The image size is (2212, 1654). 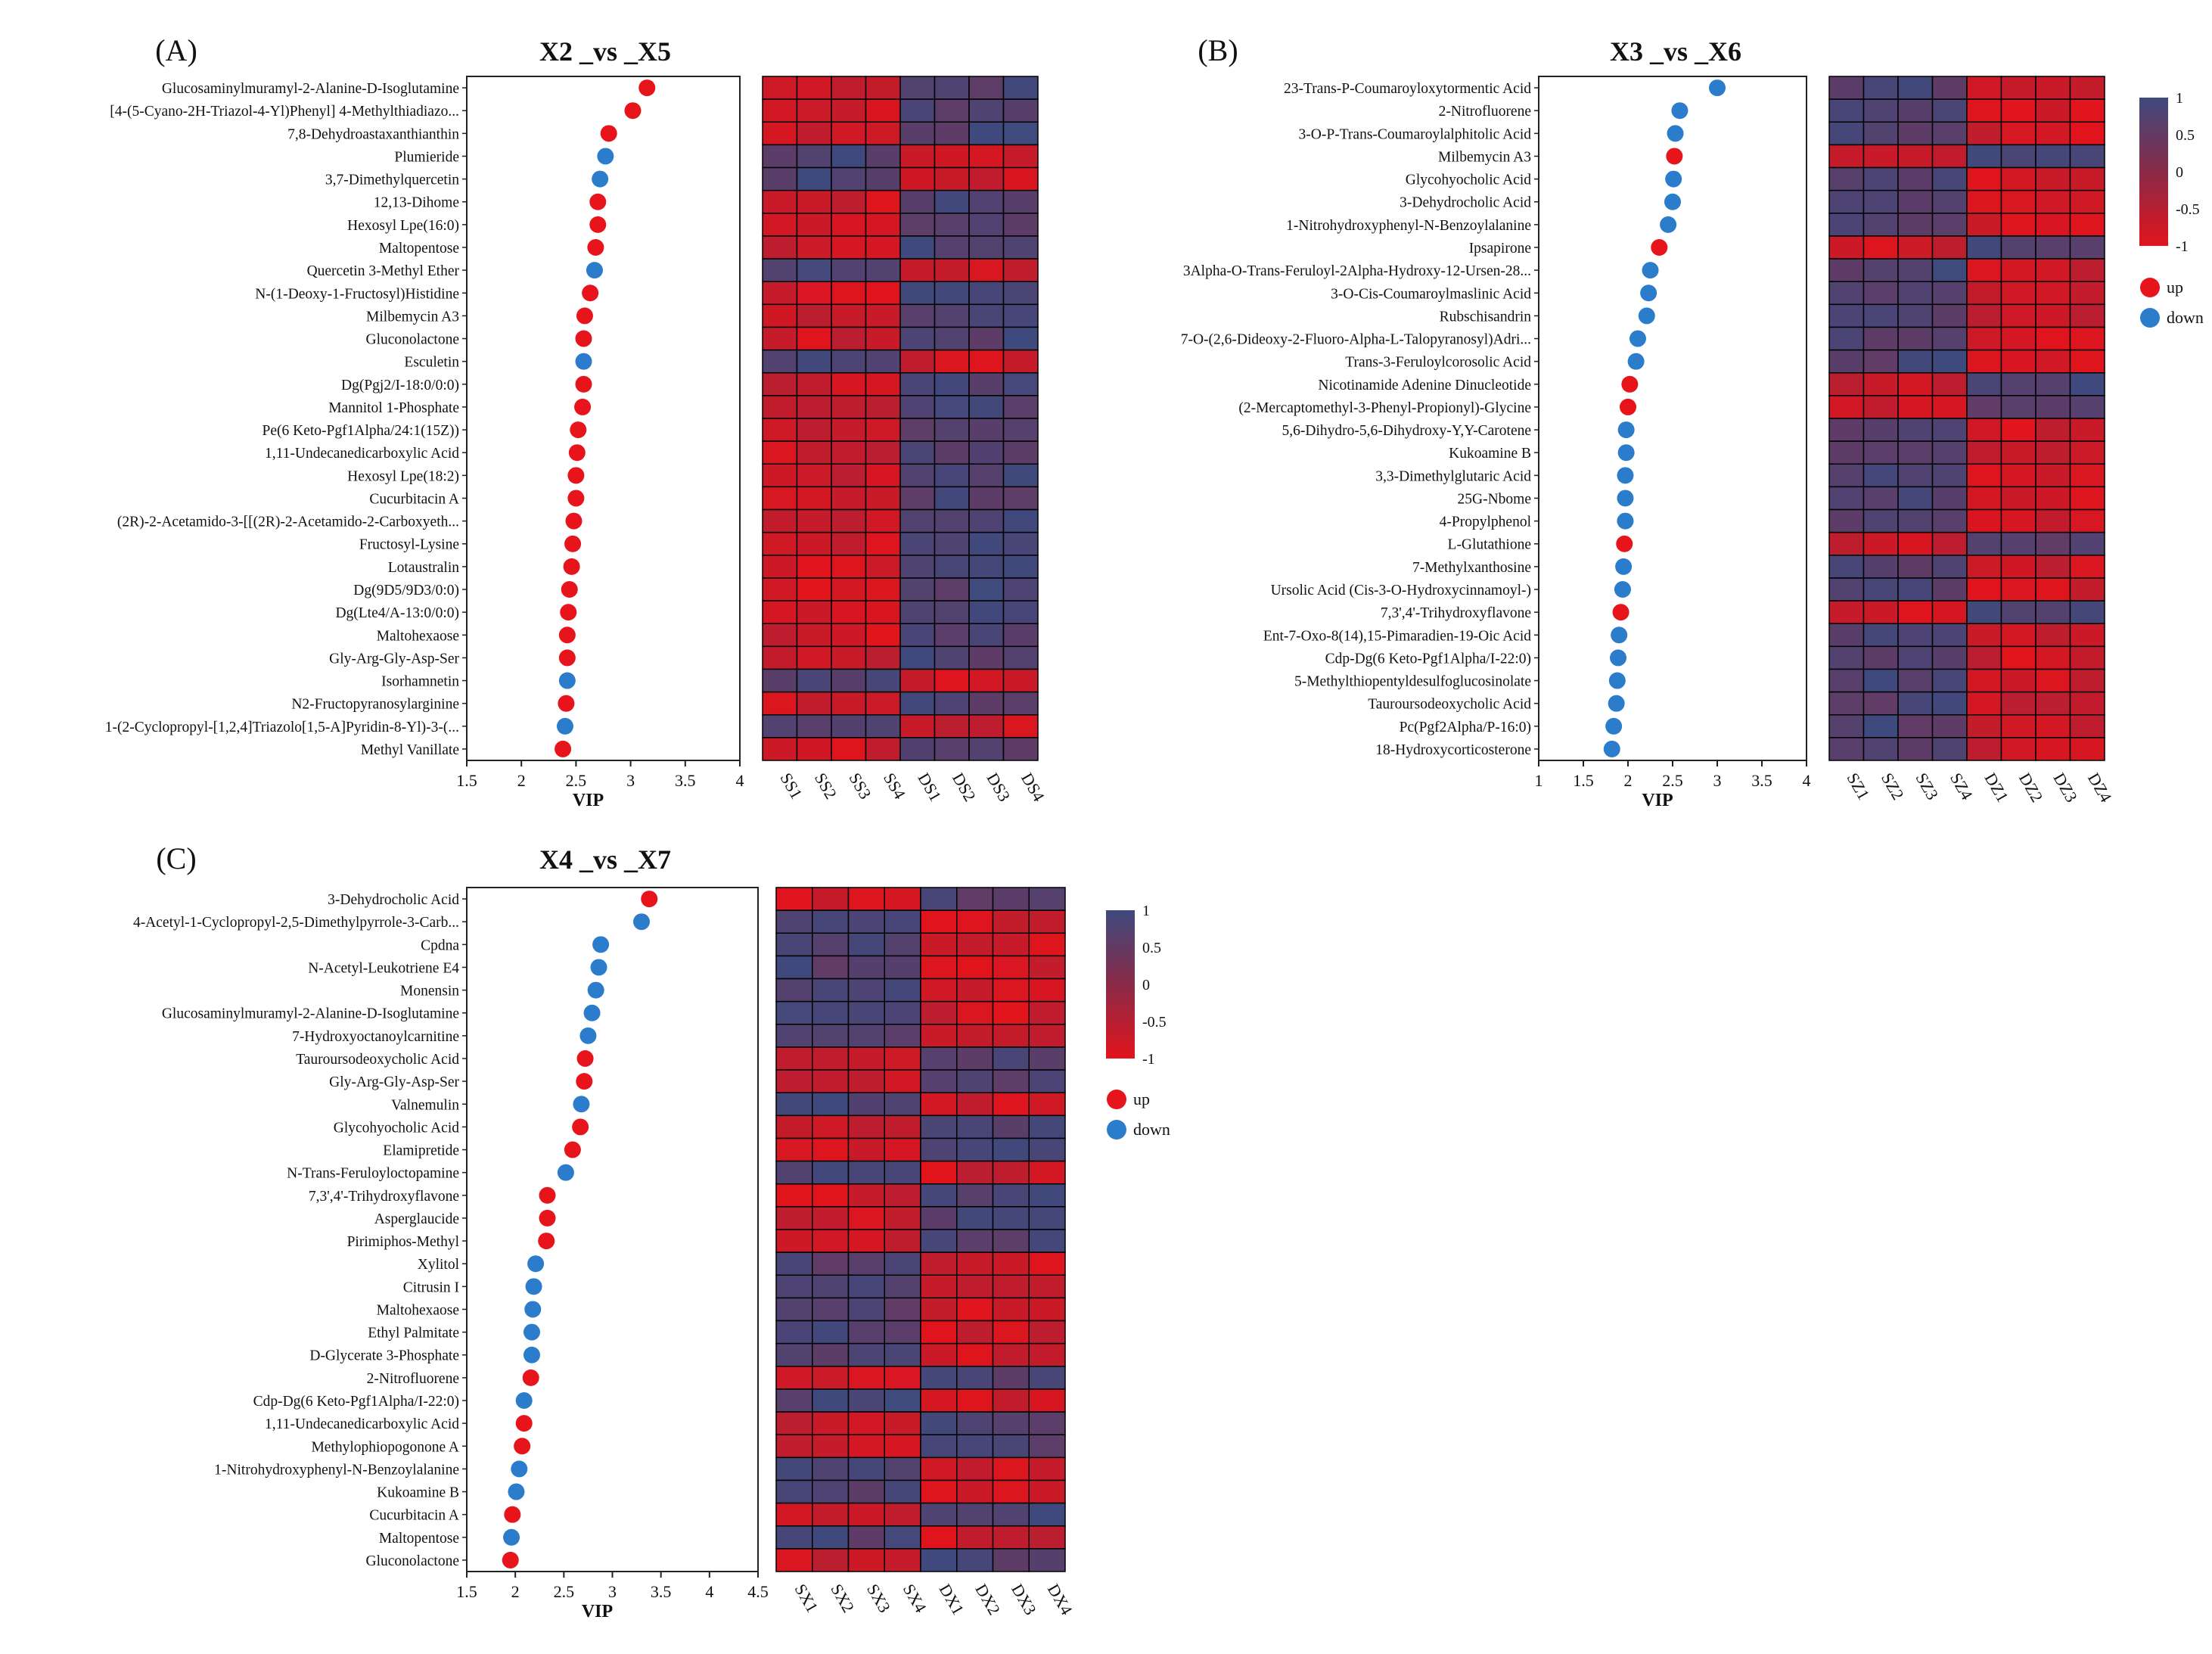 I want to click on metabolite-label: Trans-3-Feruloylcorosolic Acid, so click(x=1438, y=363).